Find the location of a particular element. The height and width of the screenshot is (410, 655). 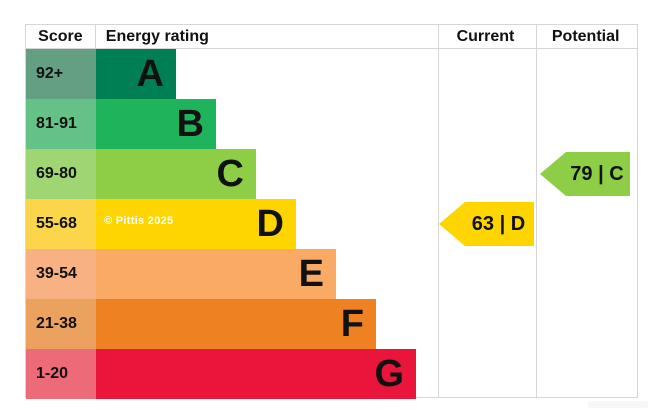

current-rating-arrow: 63 | D is located at coordinates (486, 224).